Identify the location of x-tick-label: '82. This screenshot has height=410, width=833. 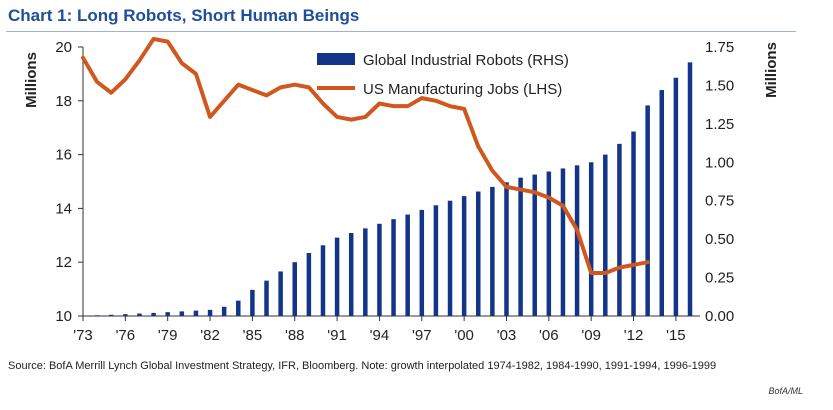
(210, 335).